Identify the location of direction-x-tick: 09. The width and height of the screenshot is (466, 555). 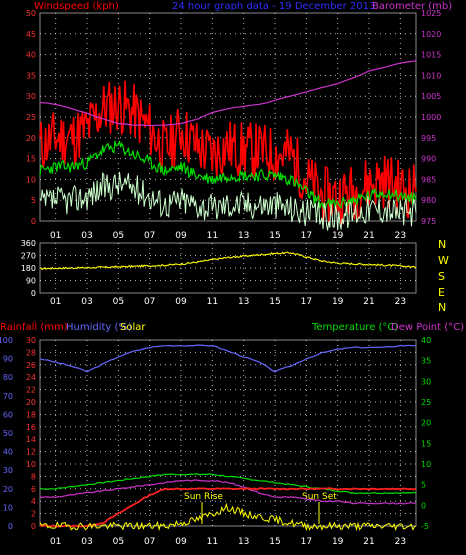
(181, 302).